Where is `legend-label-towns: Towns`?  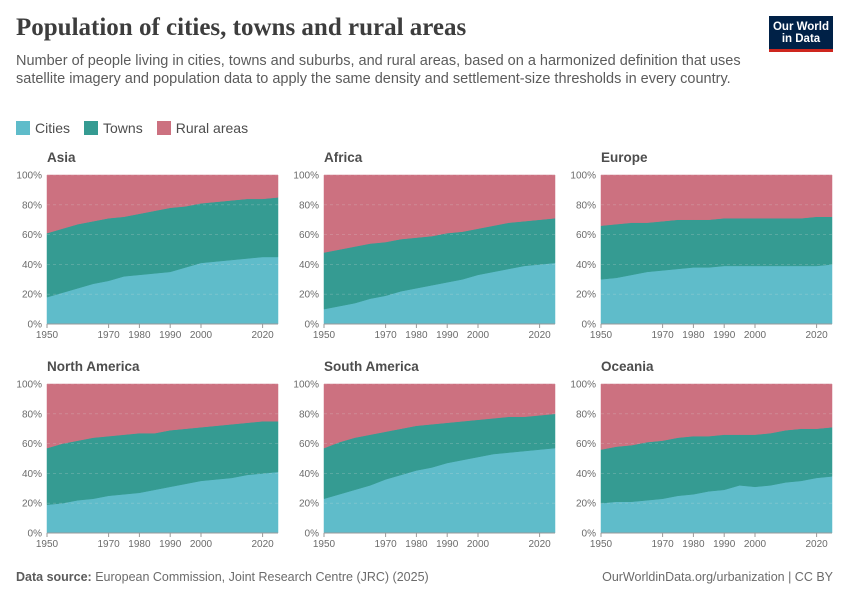 legend-label-towns: Towns is located at coordinates (123, 128).